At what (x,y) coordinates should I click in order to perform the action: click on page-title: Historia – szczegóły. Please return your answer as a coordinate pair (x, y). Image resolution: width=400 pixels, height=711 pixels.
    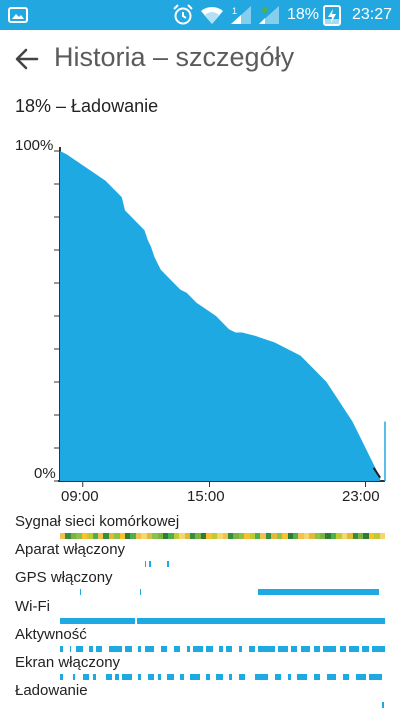
    Looking at the image, I should click on (174, 57).